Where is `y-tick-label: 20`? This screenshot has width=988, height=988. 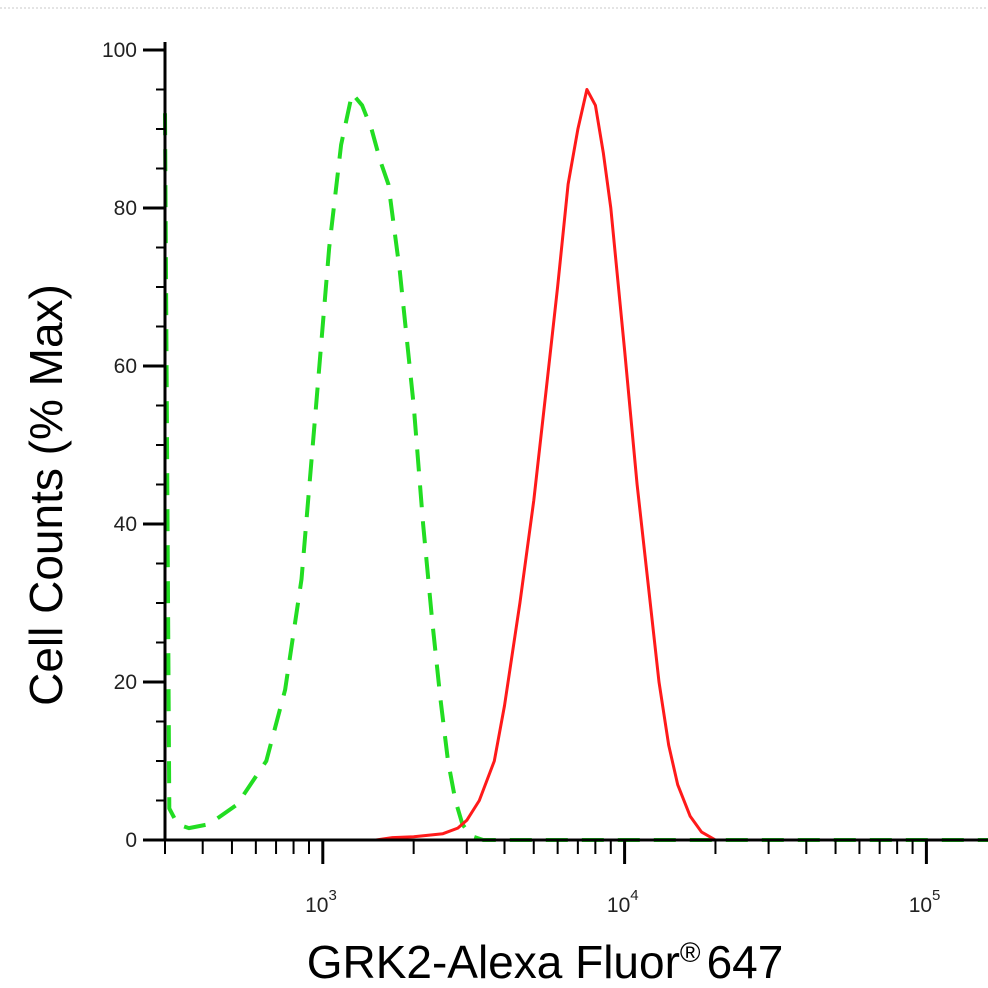 y-tick-label: 20 is located at coordinates (125, 682).